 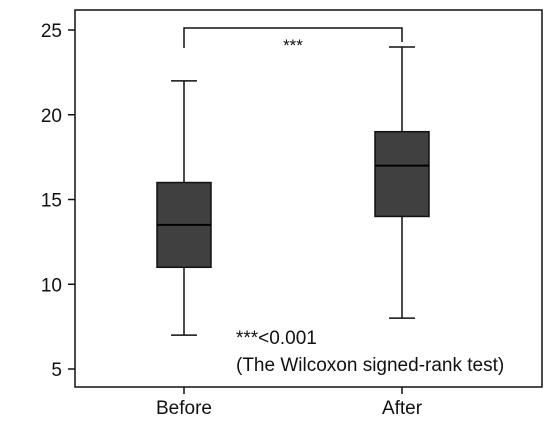 I want to click on significance-bracket: ***, so click(x=293, y=41).